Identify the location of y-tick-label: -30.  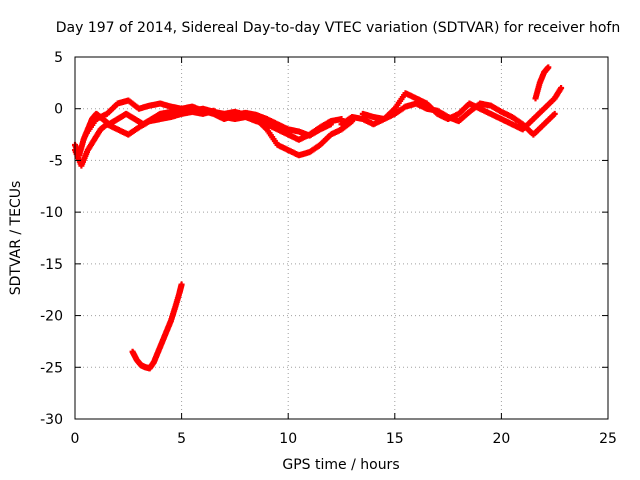
(51, 420).